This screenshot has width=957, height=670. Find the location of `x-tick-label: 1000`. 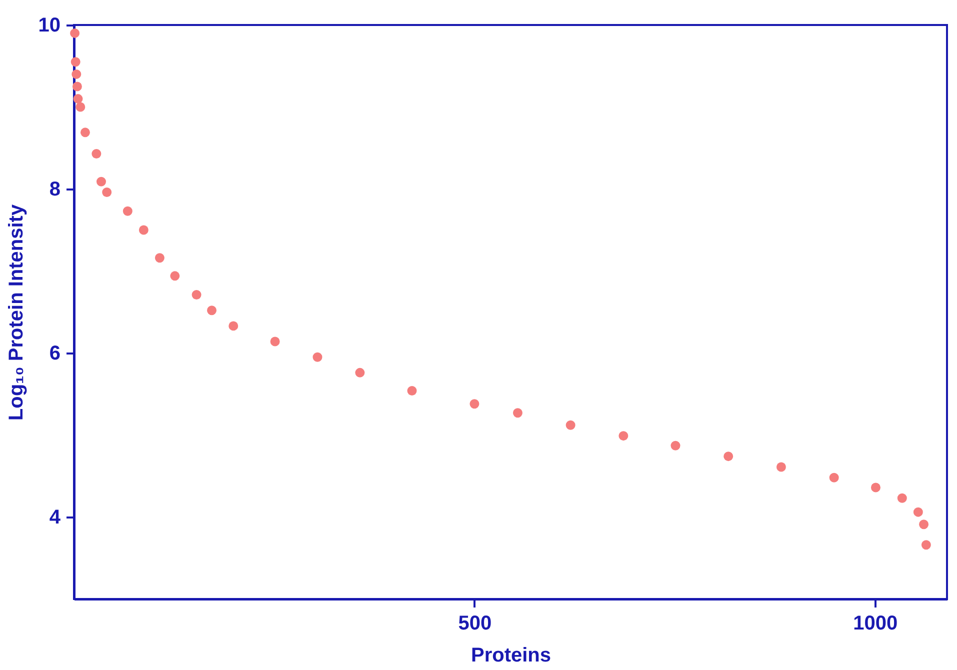

x-tick-label: 1000 is located at coordinates (875, 623).